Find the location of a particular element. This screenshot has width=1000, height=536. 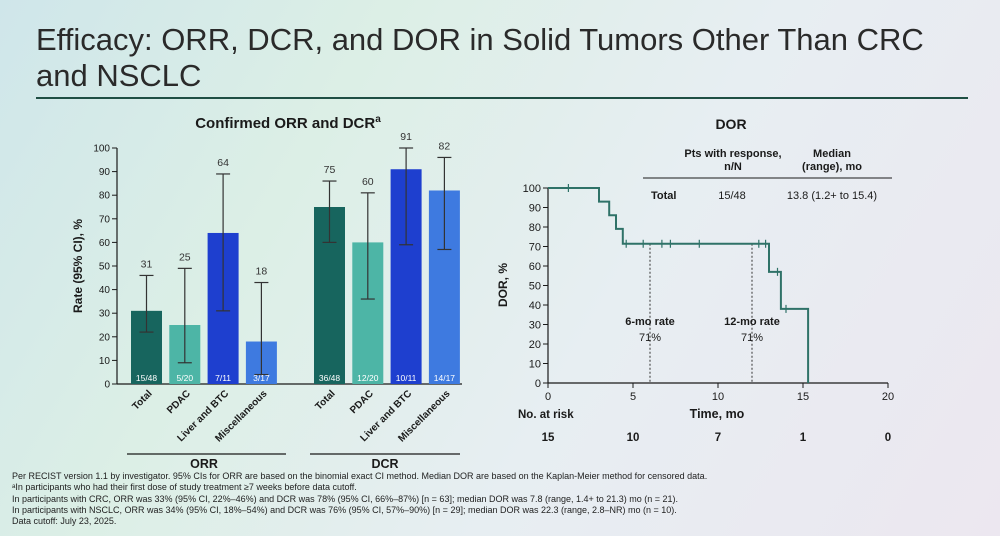

bar-value-label: 64 is located at coordinates (223, 163).